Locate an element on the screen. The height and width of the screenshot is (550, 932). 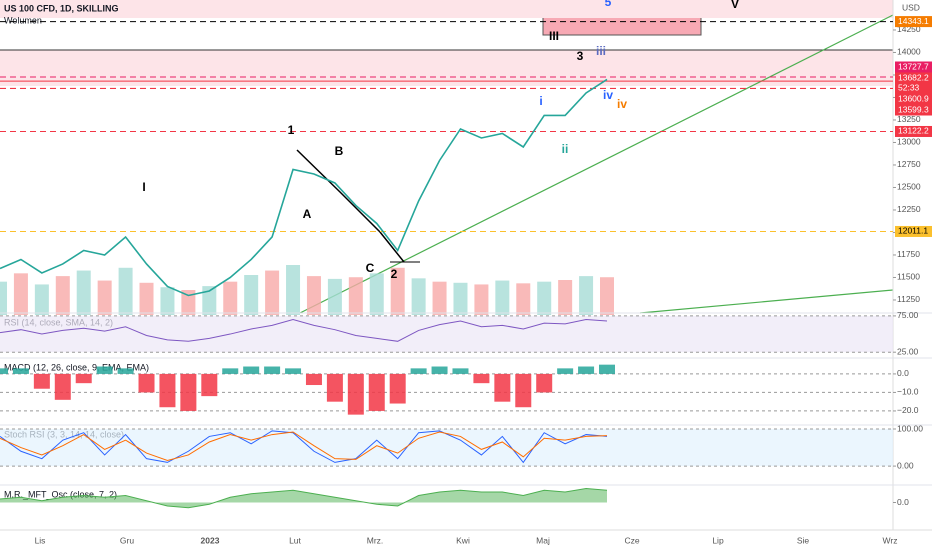
x-tick-label: 2023 is located at coordinates (210, 540).